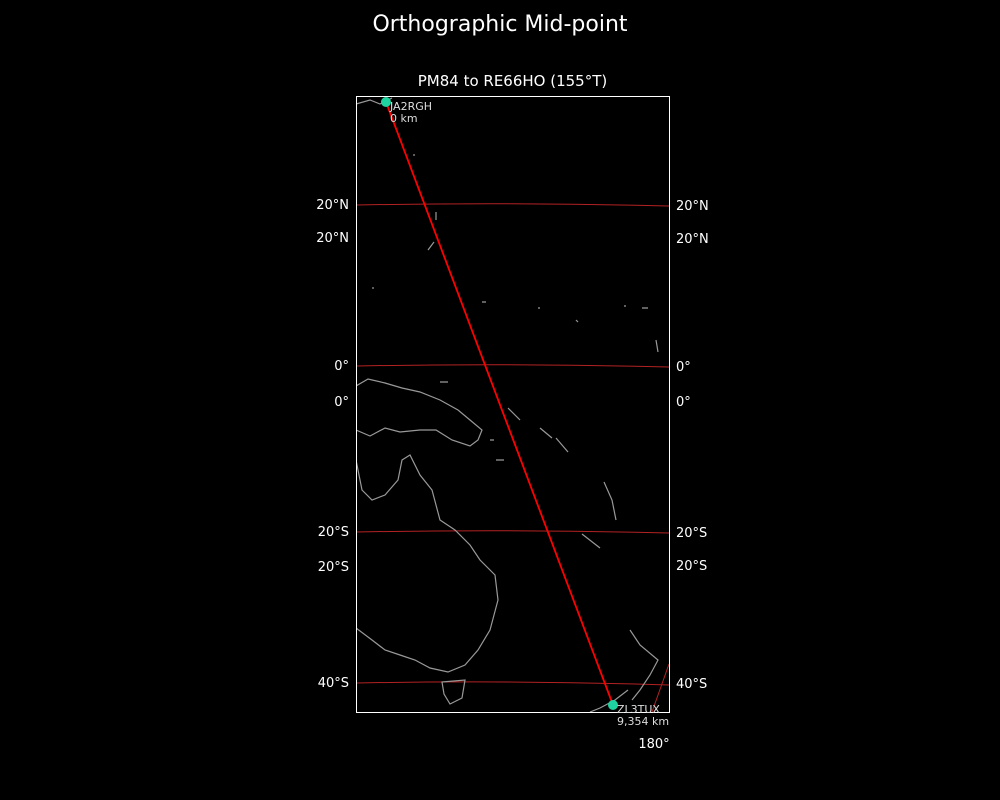 This screenshot has height=800, width=1000. I want to click on parallel-40s, so click(512, 683).